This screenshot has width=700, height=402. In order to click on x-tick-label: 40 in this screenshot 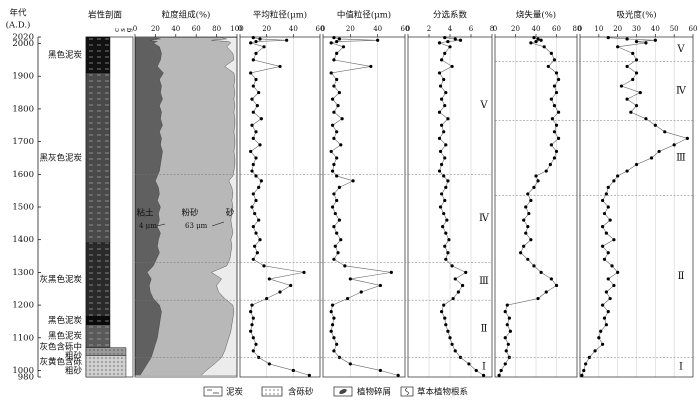, I will do `click(377, 29)`.